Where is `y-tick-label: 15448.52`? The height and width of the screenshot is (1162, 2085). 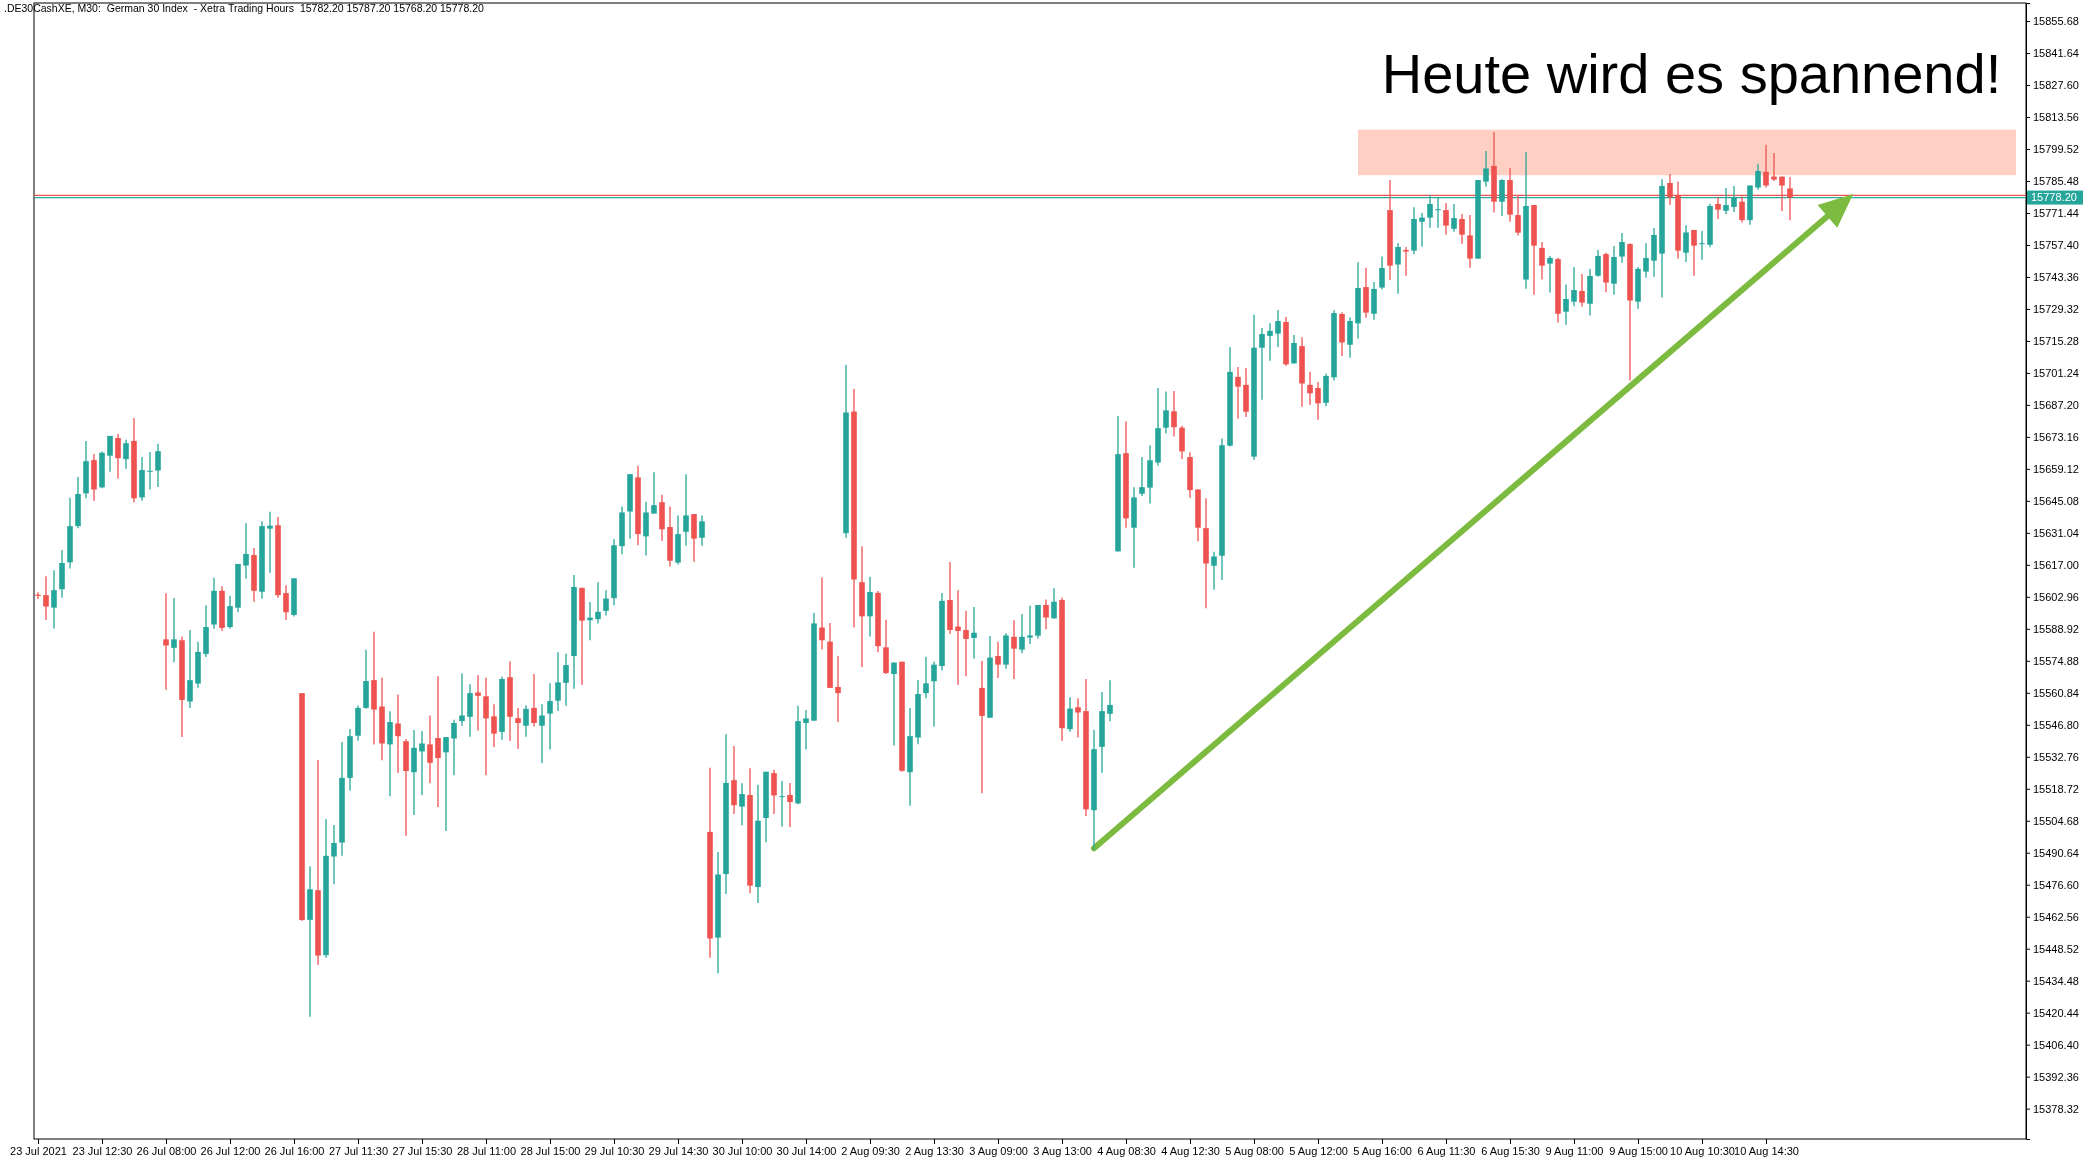
y-tick-label: 15448.52 is located at coordinates (2056, 948).